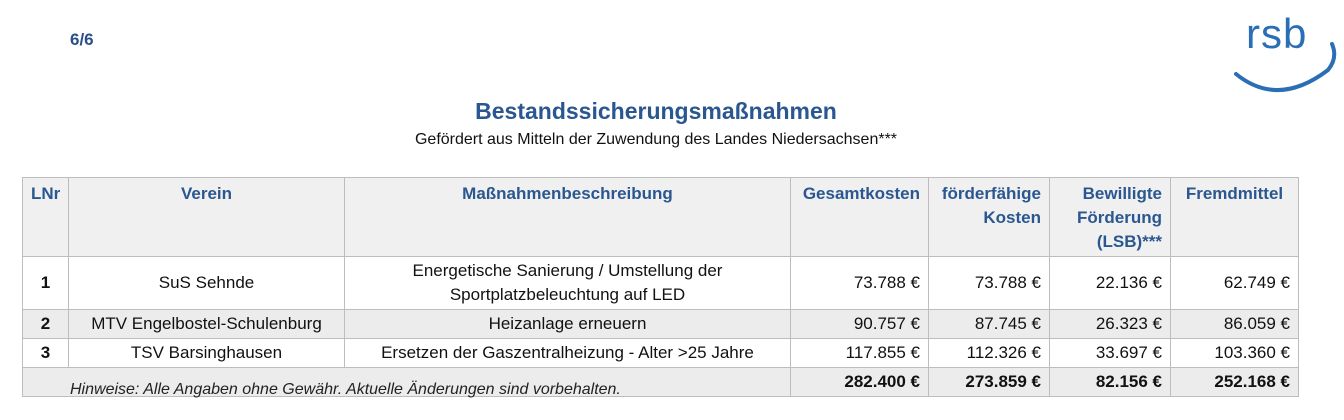 The image size is (1344, 420). What do you see at coordinates (45, 324) in the screenshot?
I see `cell-lnr: 2` at bounding box center [45, 324].